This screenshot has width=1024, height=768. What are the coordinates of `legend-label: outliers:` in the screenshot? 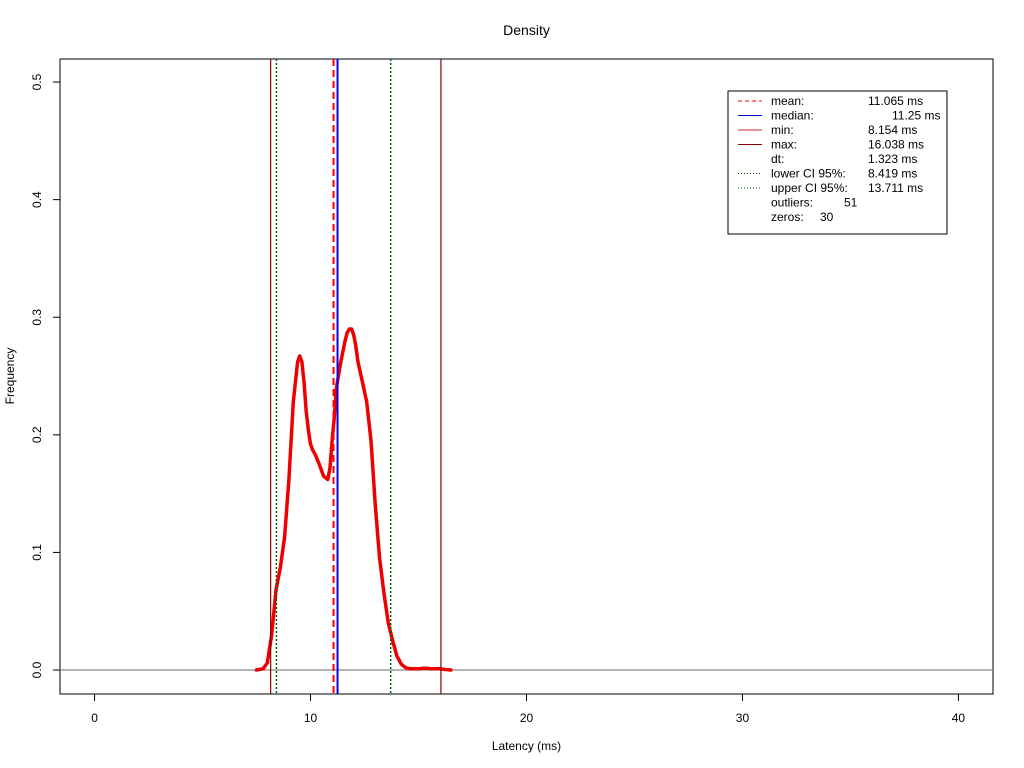 It's located at (792, 203).